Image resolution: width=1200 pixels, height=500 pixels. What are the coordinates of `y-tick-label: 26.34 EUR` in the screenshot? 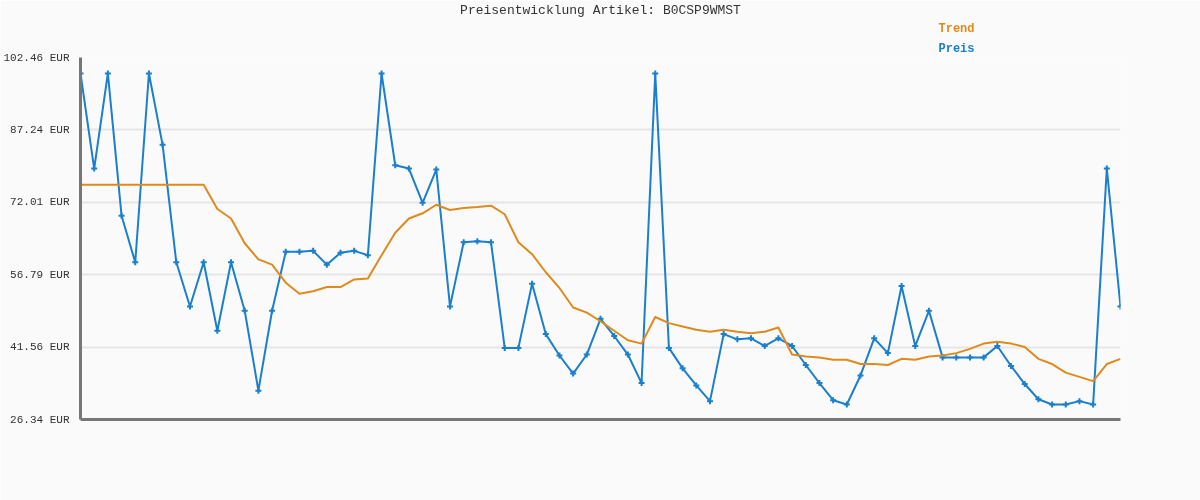 It's located at (40, 419).